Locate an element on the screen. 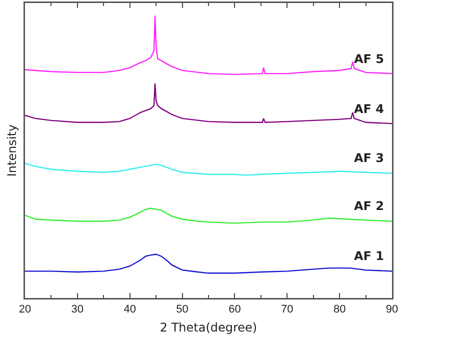 This screenshot has width=474, height=341. x-tick-label: 30 is located at coordinates (77, 310).